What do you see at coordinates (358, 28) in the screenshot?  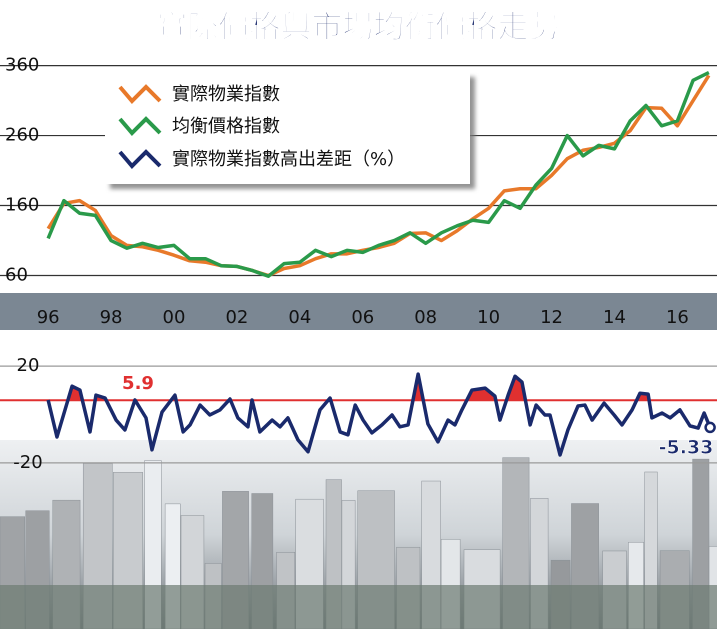 I see `chart-title: 實際價格與市場均衡價格走勢` at bounding box center [358, 28].